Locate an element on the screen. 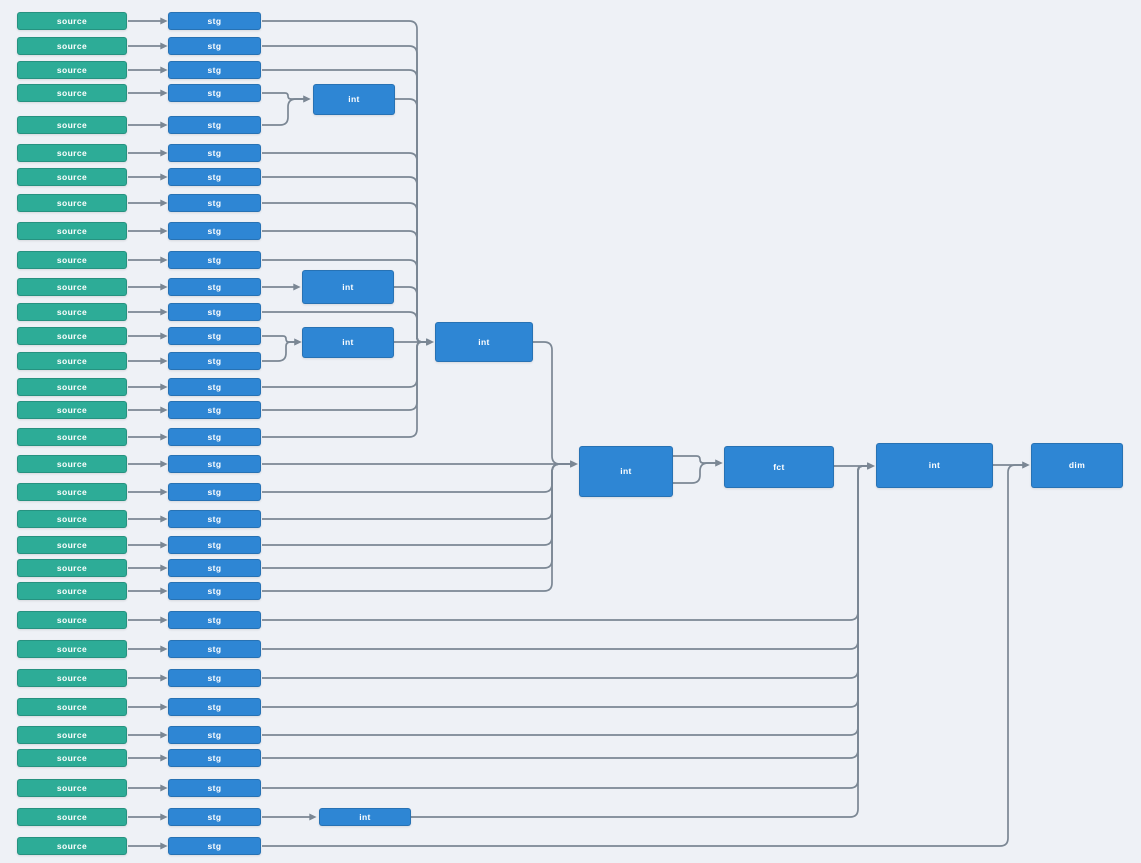 This screenshot has width=1141, height=863. node-source-3: source is located at coordinates (72, 70).